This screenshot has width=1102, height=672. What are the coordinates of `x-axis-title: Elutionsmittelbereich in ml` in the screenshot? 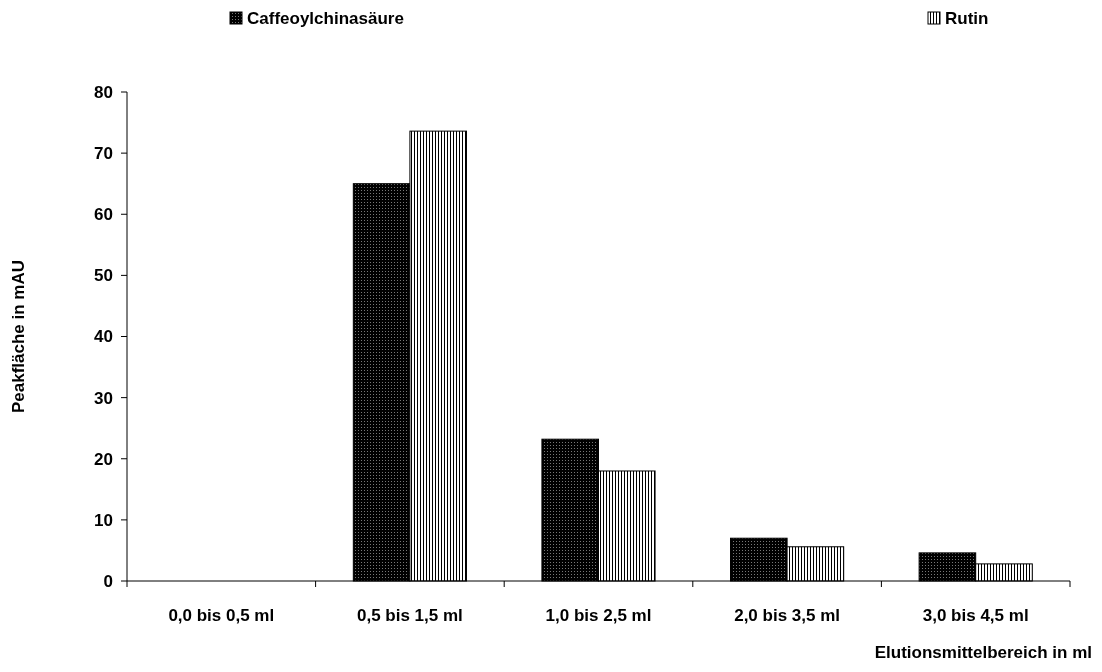 It's located at (983, 652).